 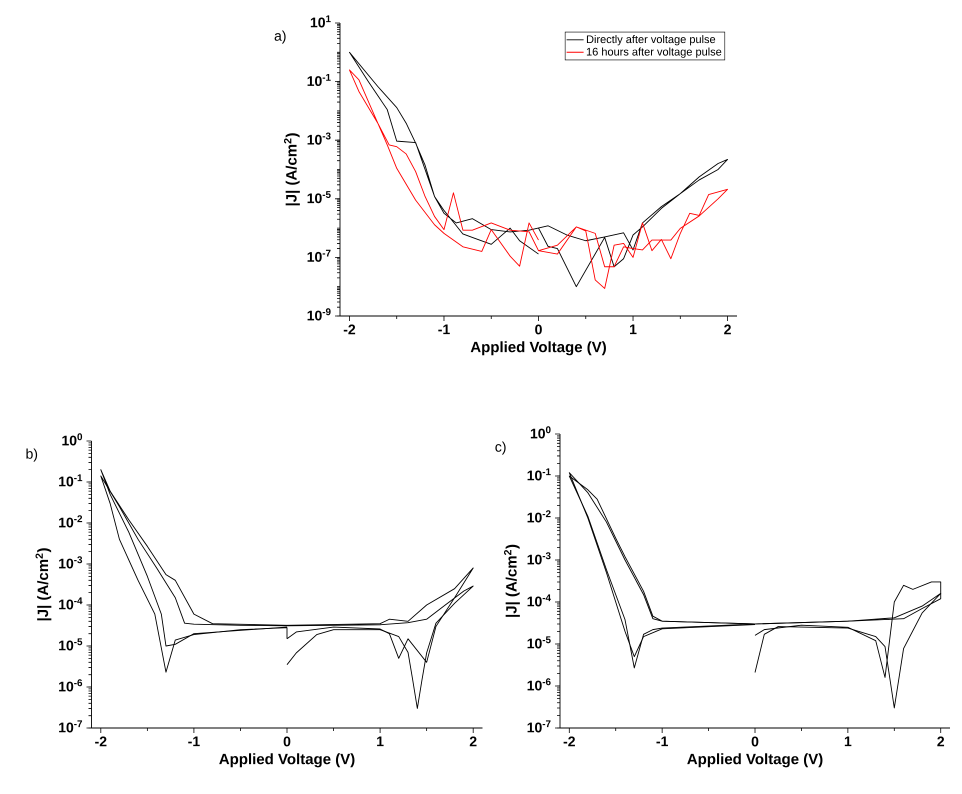 I want to click on text: a), so click(x=280, y=37).